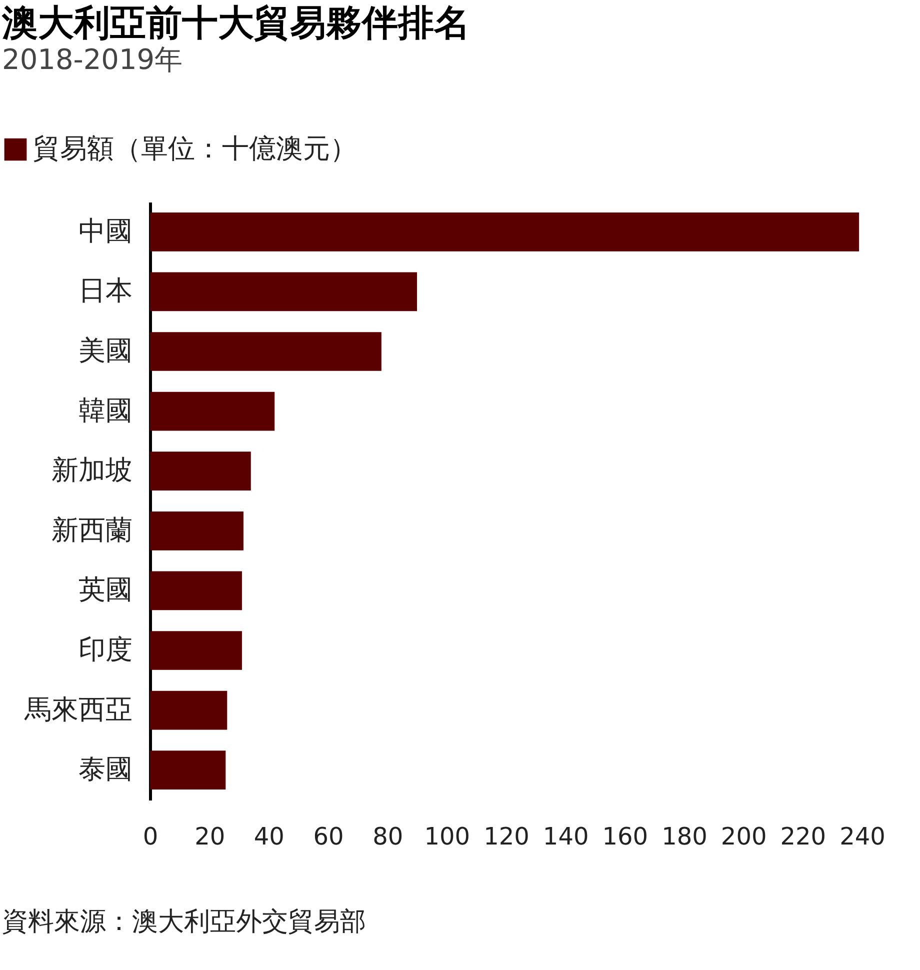 The width and height of the screenshot is (920, 970). Describe the element at coordinates (269, 836) in the screenshot. I see `x-tick-label: 40` at that location.